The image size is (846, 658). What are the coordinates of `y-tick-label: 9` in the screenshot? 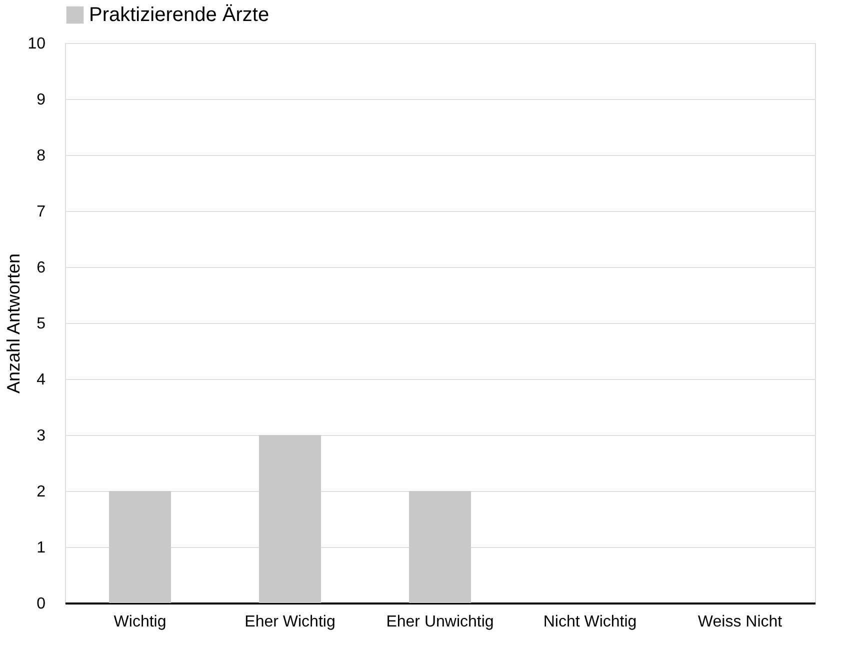 It's located at (41, 100).